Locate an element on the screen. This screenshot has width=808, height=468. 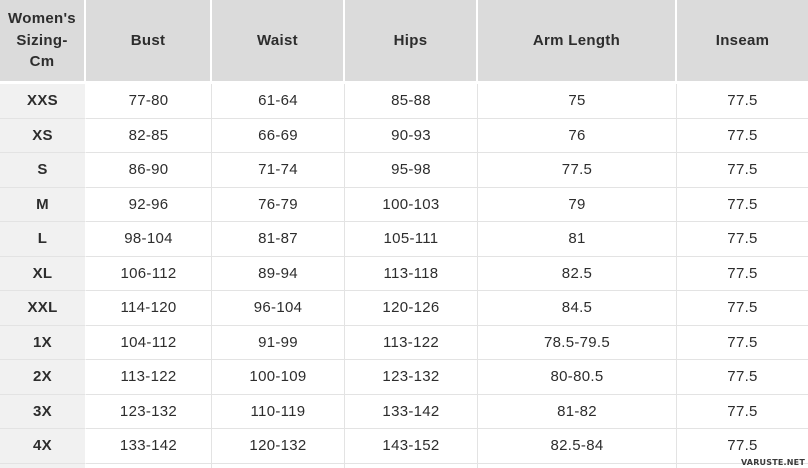
measurement-cell: 110-119 is located at coordinates (278, 411).